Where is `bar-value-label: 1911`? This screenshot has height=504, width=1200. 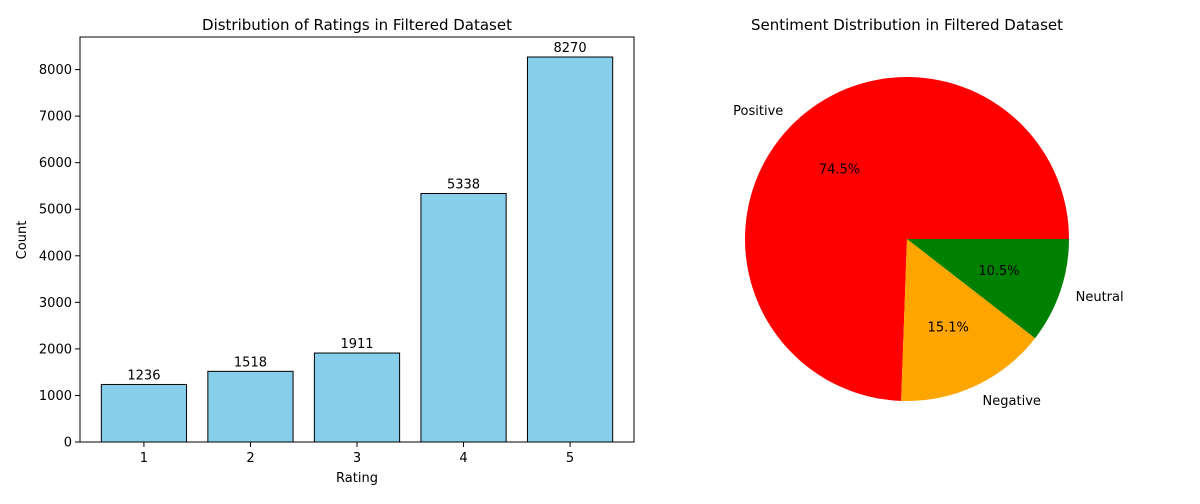 bar-value-label: 1911 is located at coordinates (356, 344).